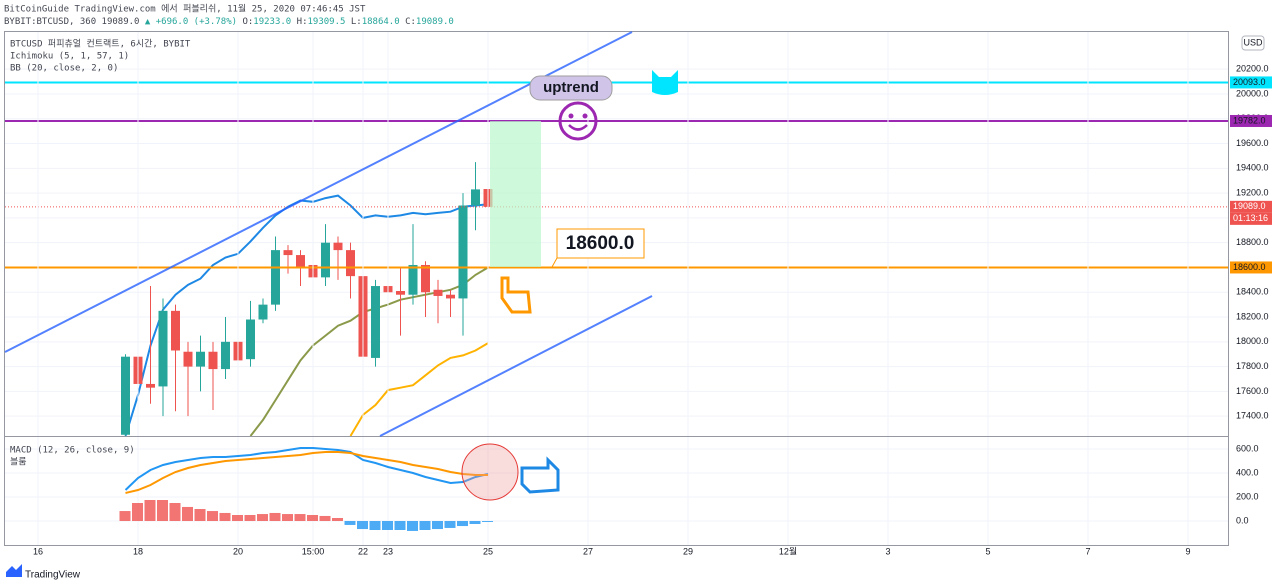 Image resolution: width=1280 pixels, height=588 pixels. What do you see at coordinates (490, 472) in the screenshot?
I see `highlight-circle` at bounding box center [490, 472].